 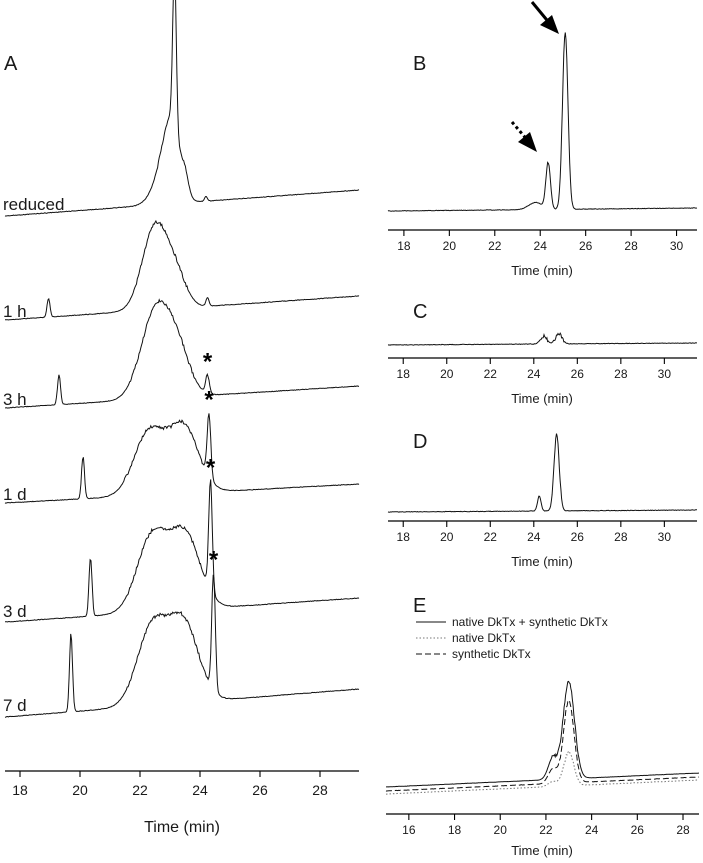 What do you see at coordinates (20, 790) in the screenshot?
I see `panel-a-tick-label: 18` at bounding box center [20, 790].